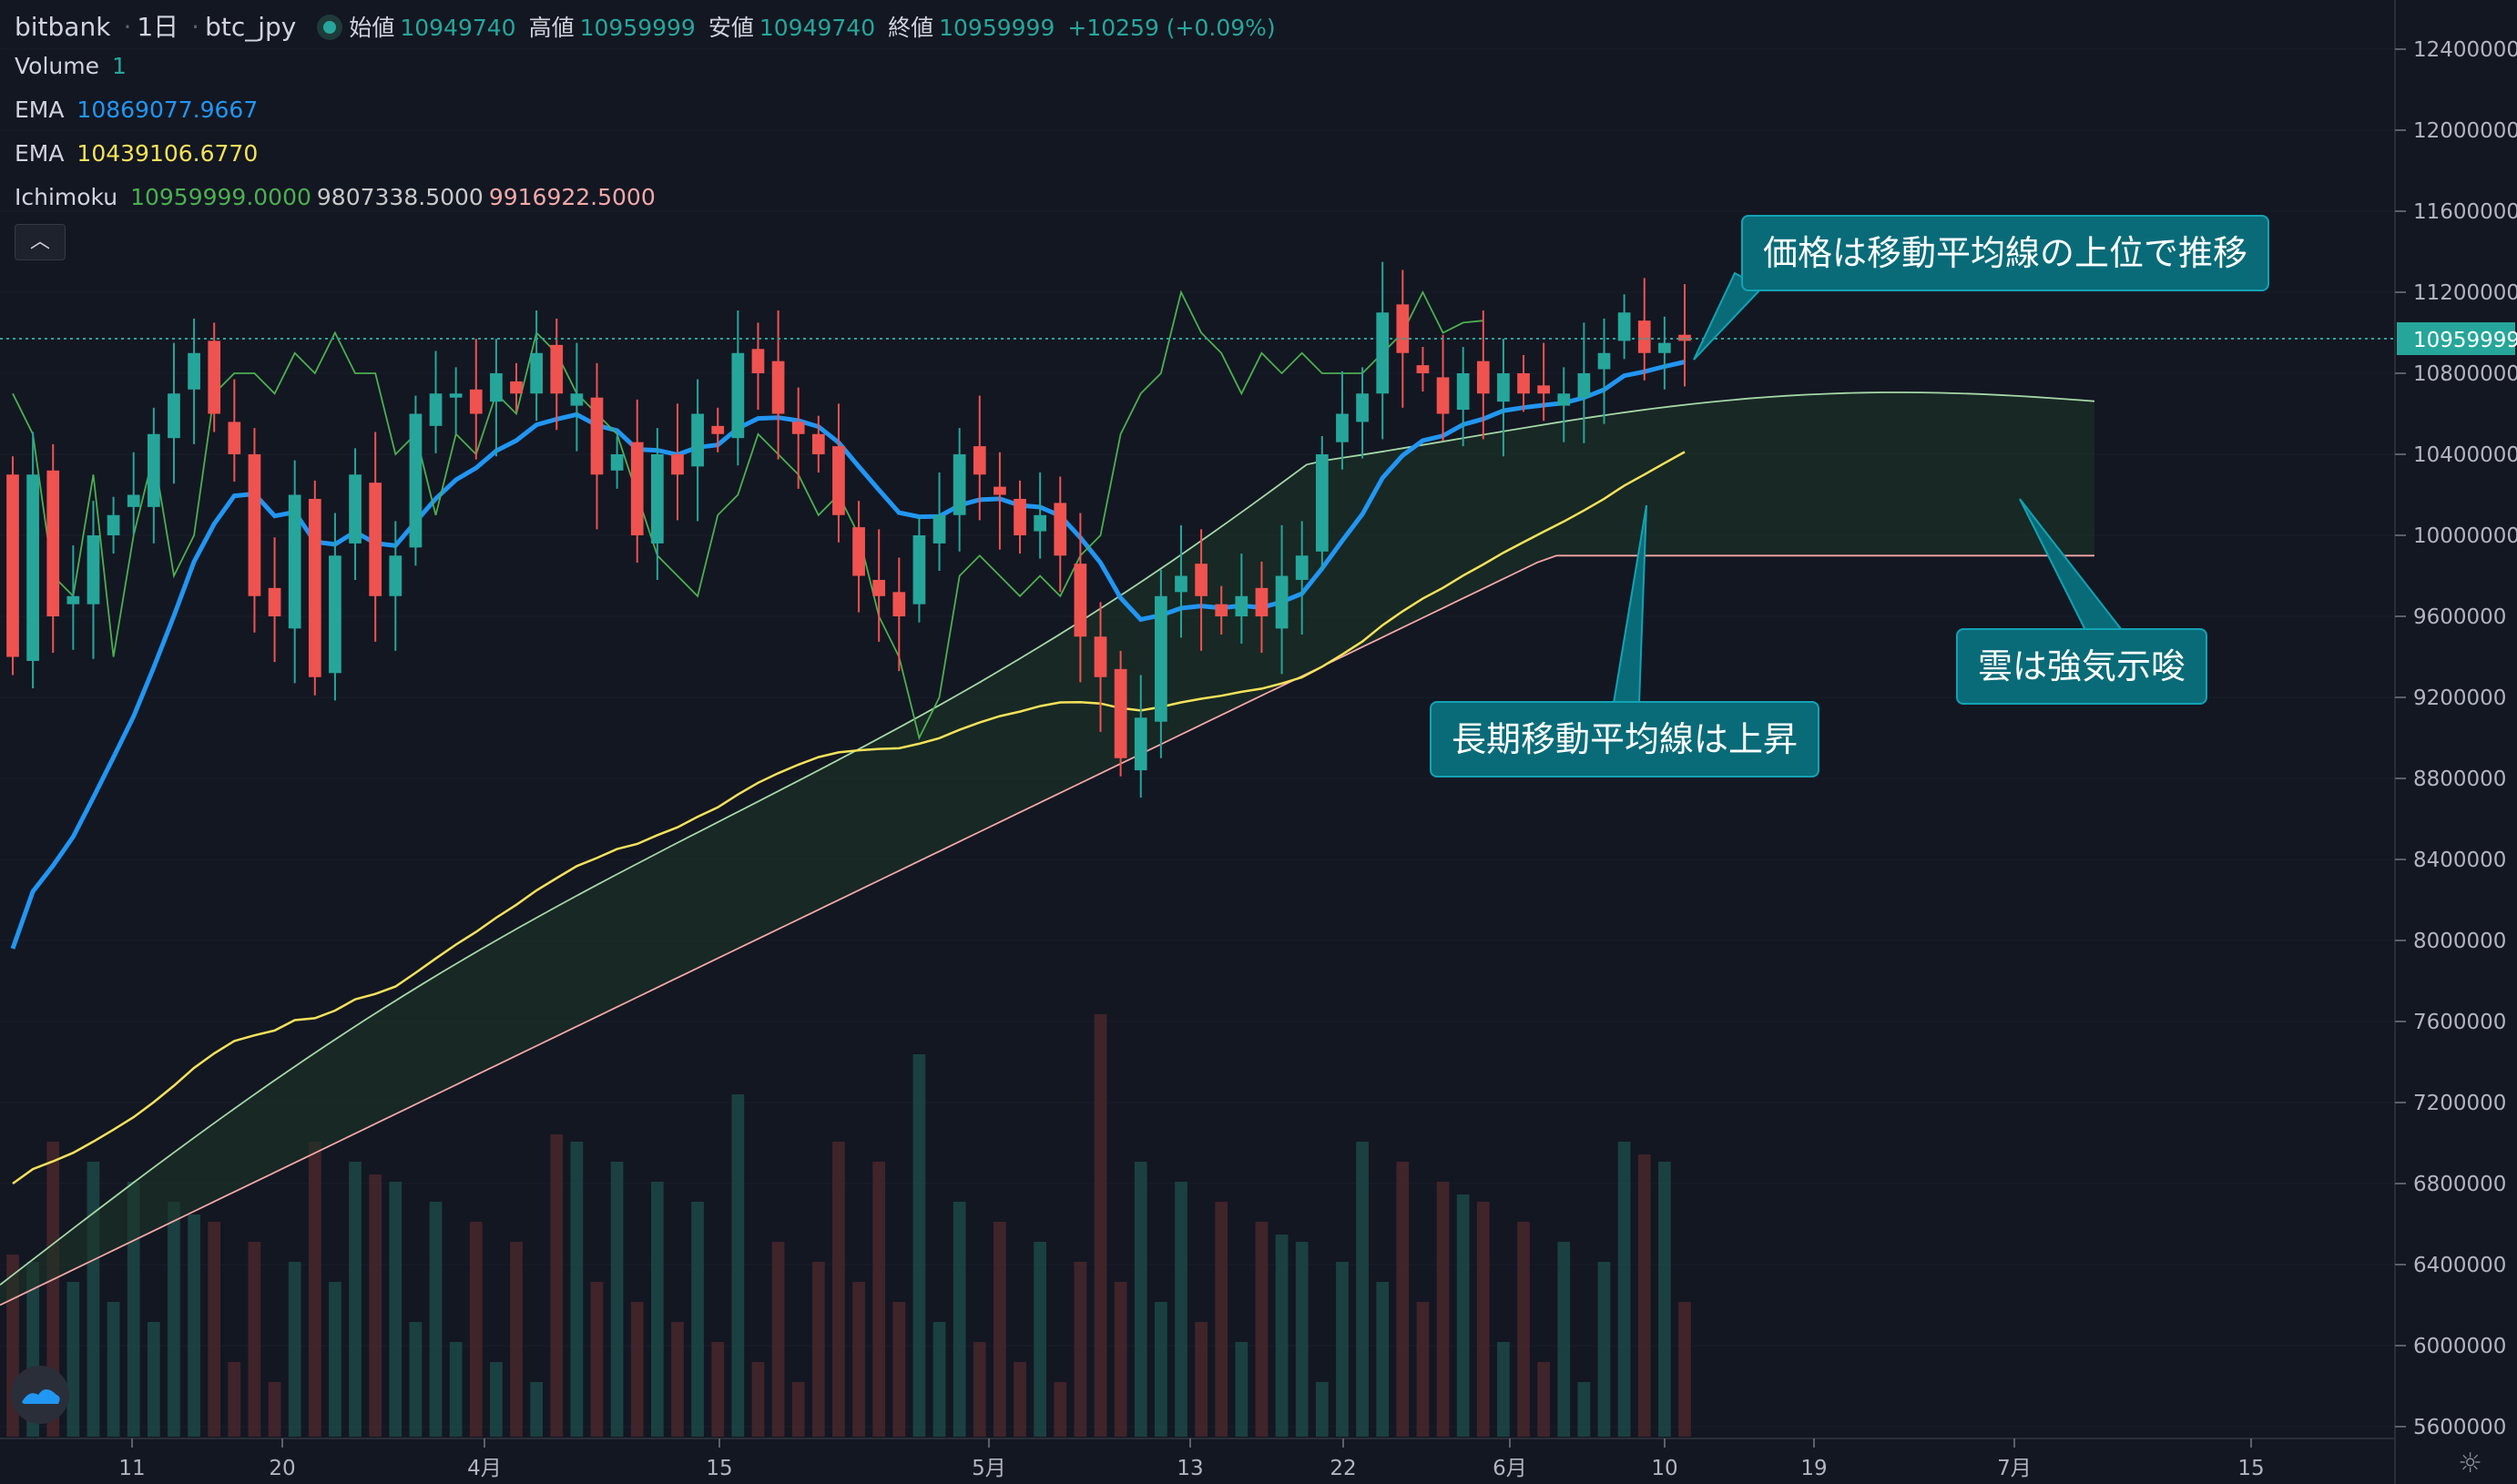 This screenshot has height=1484, width=2517. I want to click on price-tick-label: 8800000, so click(2459, 779).